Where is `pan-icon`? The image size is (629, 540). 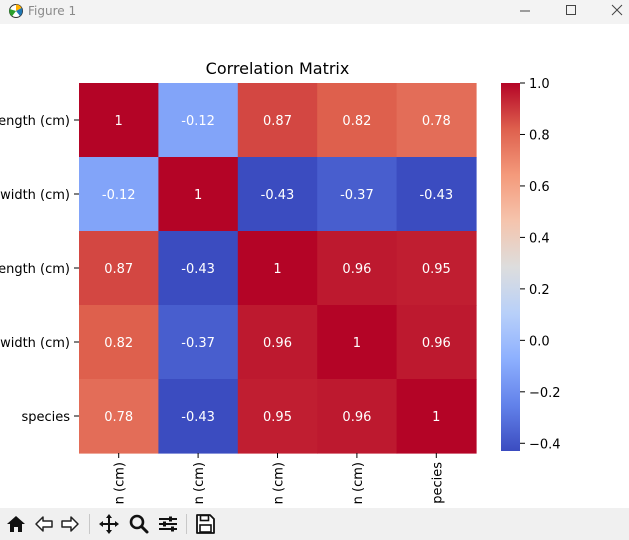 pan-icon is located at coordinates (109, 524).